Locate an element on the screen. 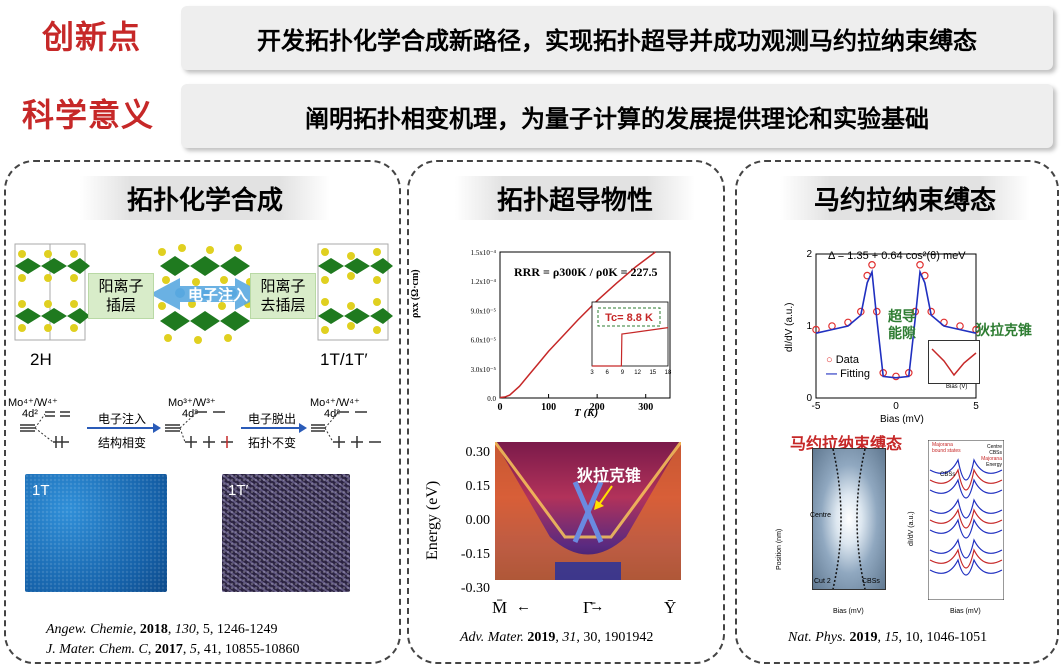 The image size is (1063, 667). didv-fit-line is located at coordinates (896, 323).